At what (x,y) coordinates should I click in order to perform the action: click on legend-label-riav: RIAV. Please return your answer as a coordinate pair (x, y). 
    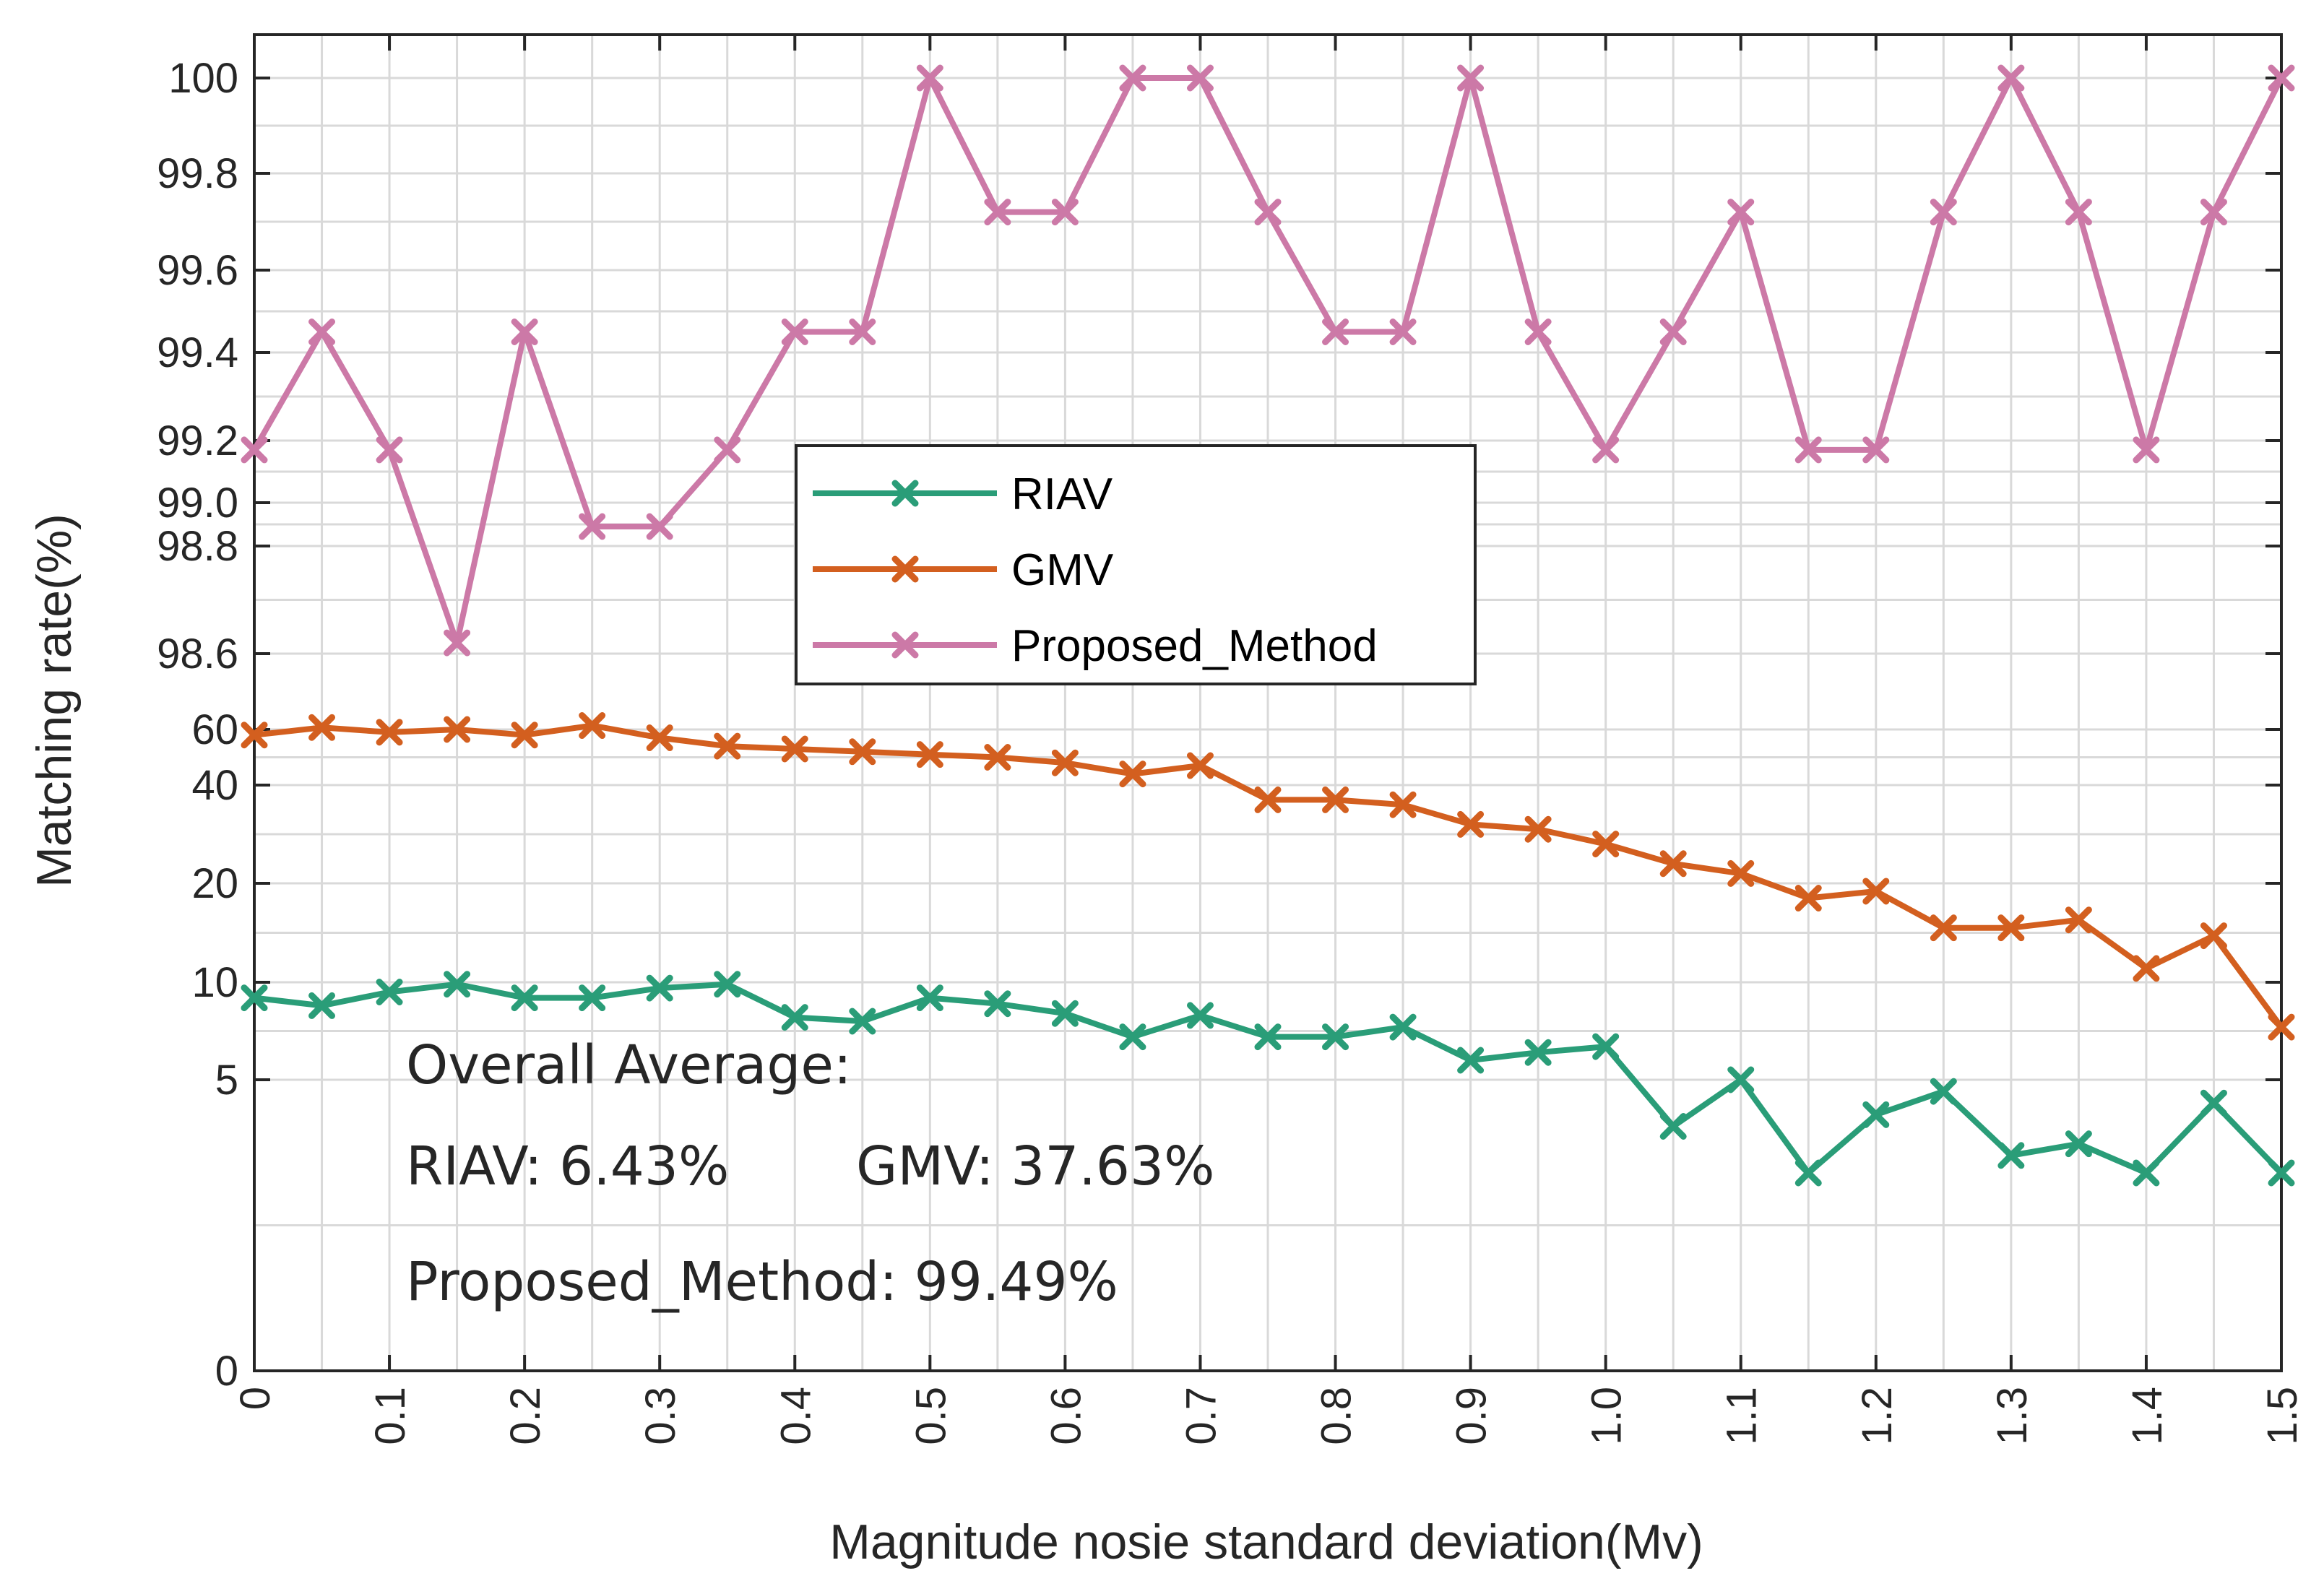
    Looking at the image, I should click on (1062, 494).